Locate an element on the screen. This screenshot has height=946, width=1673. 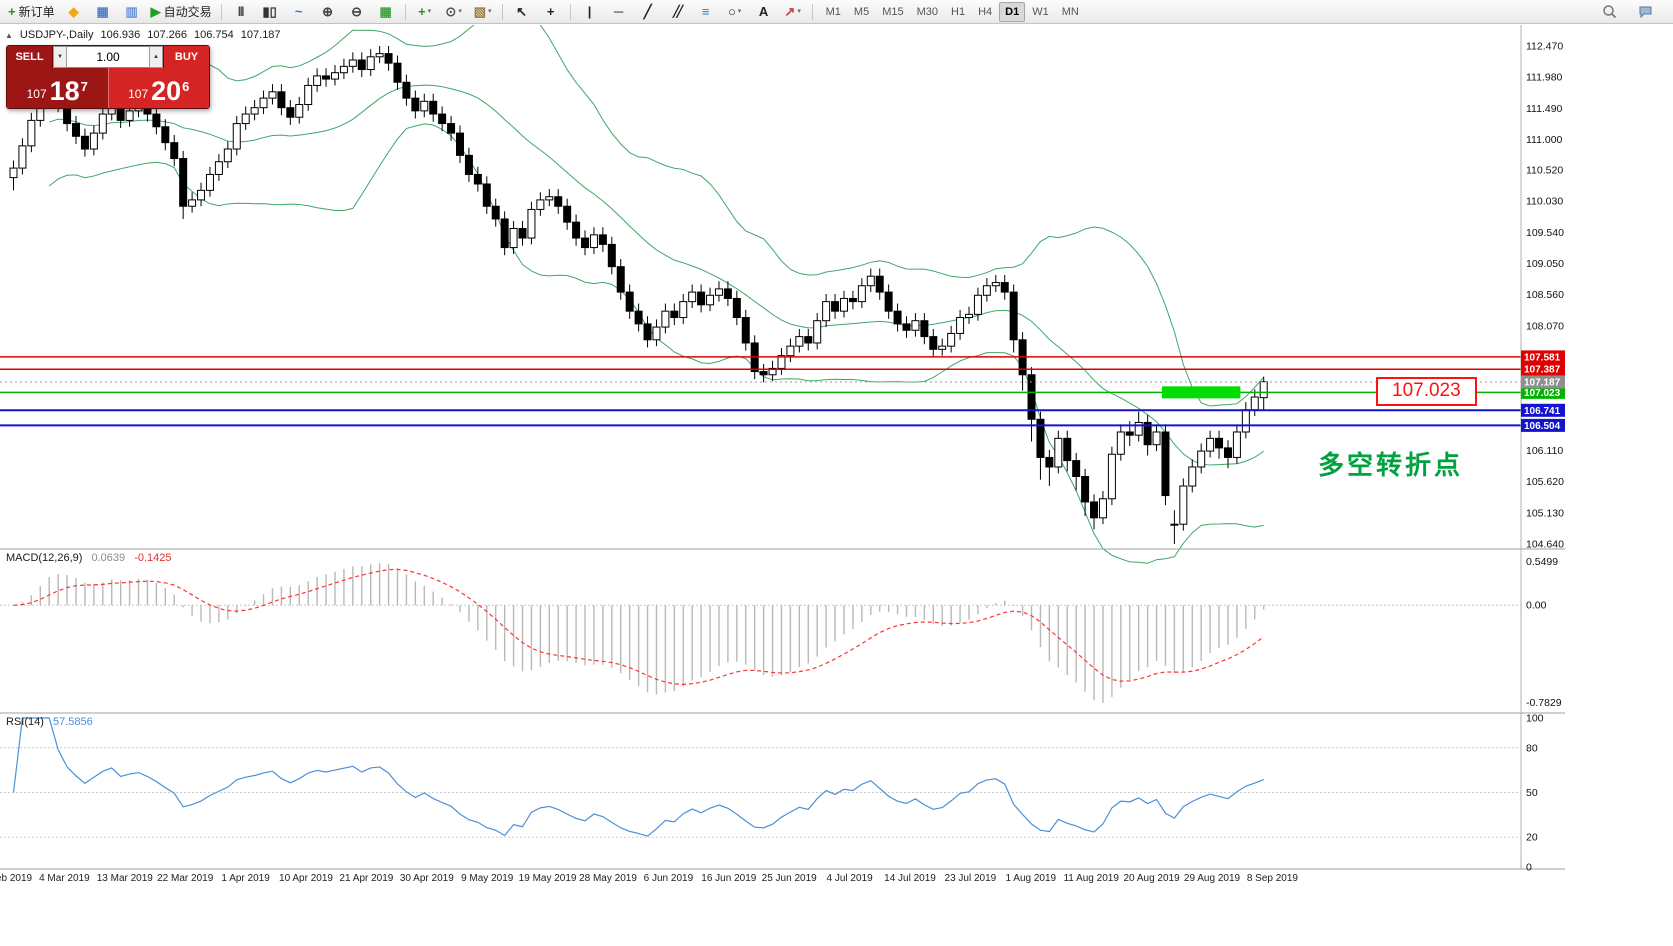
volume-input: 1.00 is located at coordinates (108, 57).